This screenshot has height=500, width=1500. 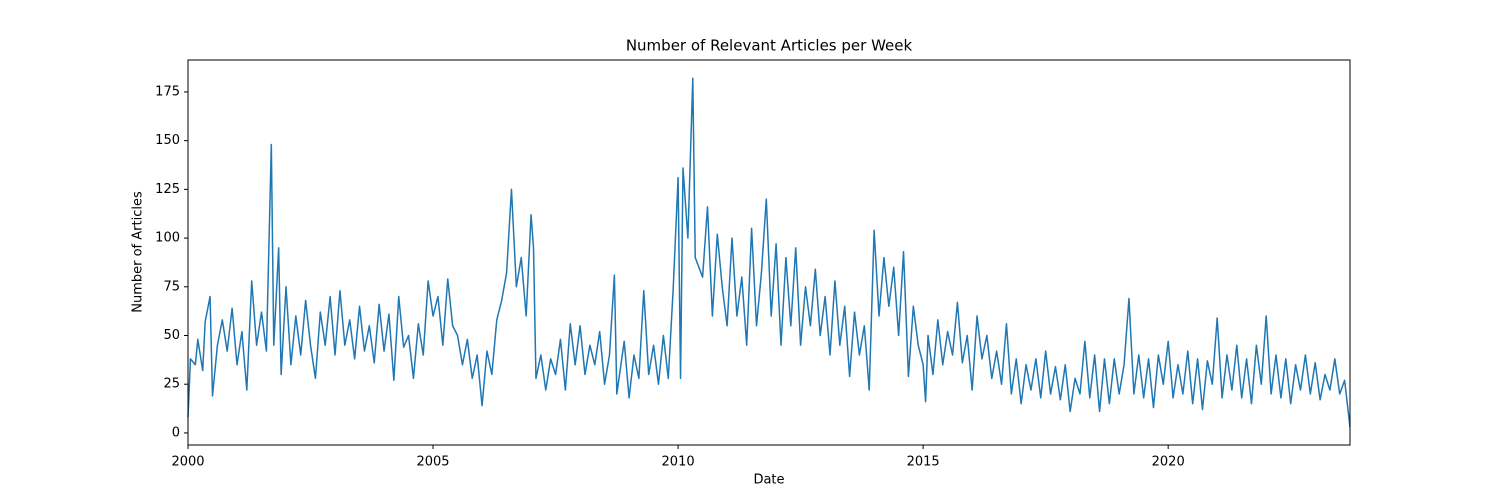 What do you see at coordinates (769, 46) in the screenshot?
I see `chart-title: Number of Relevant Articles per Week` at bounding box center [769, 46].